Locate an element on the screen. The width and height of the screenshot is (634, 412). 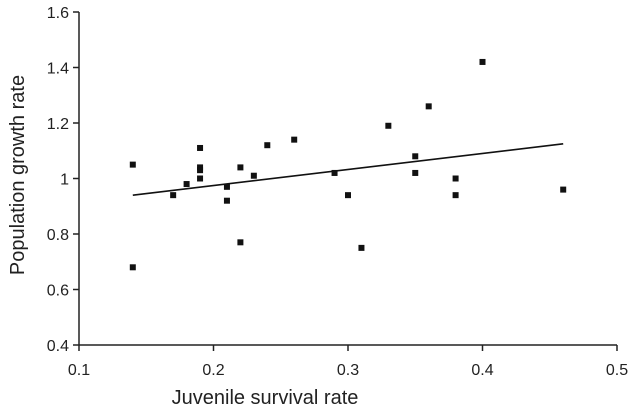
trend-line-group is located at coordinates (348, 169).